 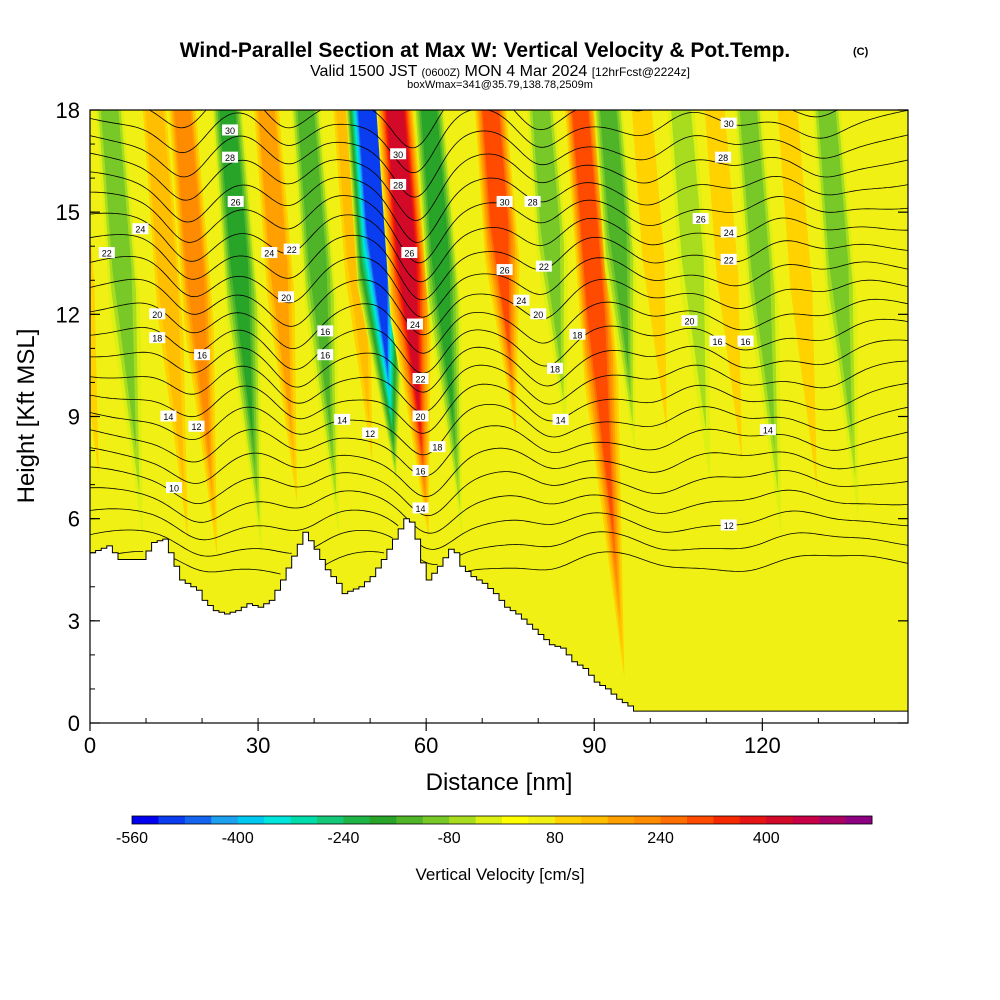 I want to click on colorbar-tick-label: 240, so click(x=660, y=838).